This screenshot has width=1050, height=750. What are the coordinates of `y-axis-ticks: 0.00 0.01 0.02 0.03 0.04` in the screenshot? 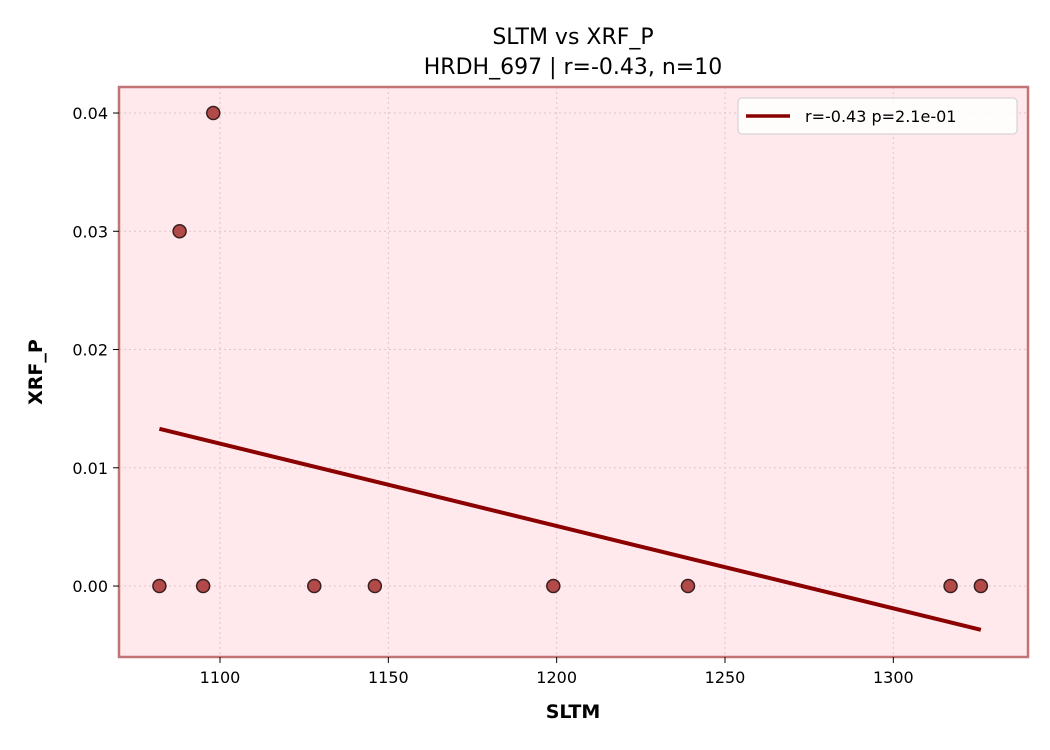 It's located at (95, 350).